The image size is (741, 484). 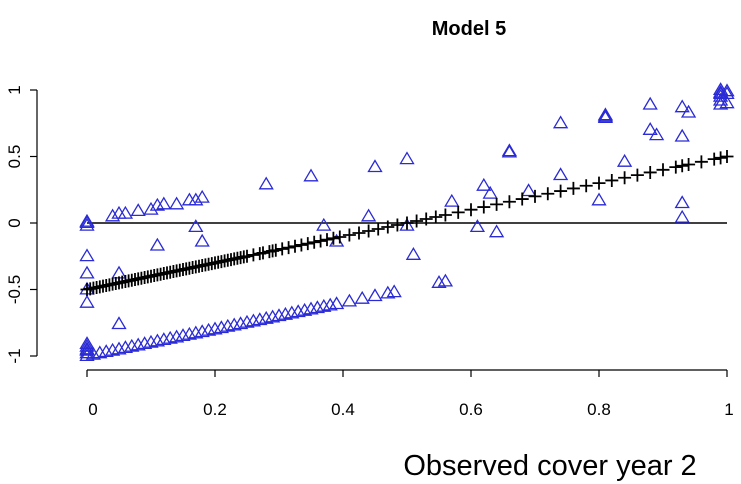 I want to click on y-tick-label: -0.5, so click(x=14, y=289).